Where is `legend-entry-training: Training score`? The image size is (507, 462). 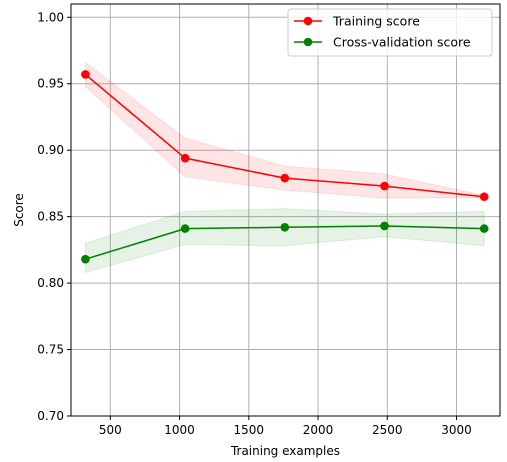 legend-entry-training: Training score is located at coordinates (357, 21).